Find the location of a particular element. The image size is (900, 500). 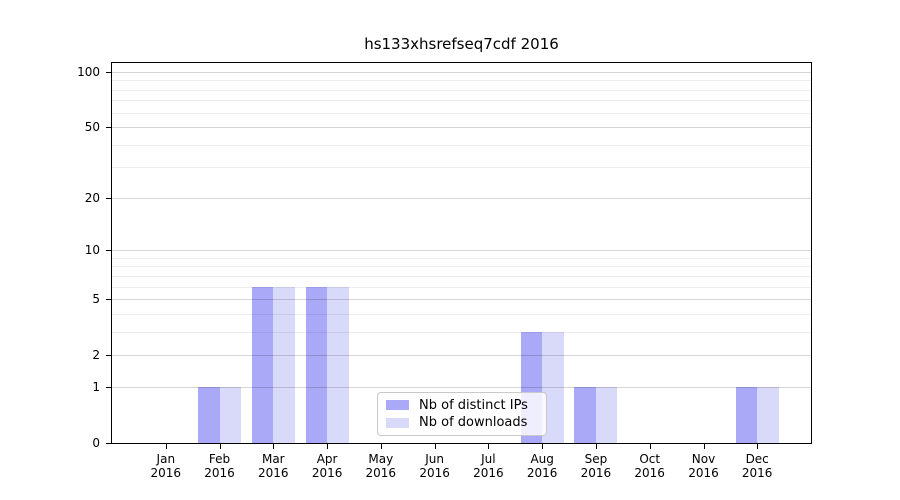

x-tick-label-jan: Jan 2016 is located at coordinates (166, 466).